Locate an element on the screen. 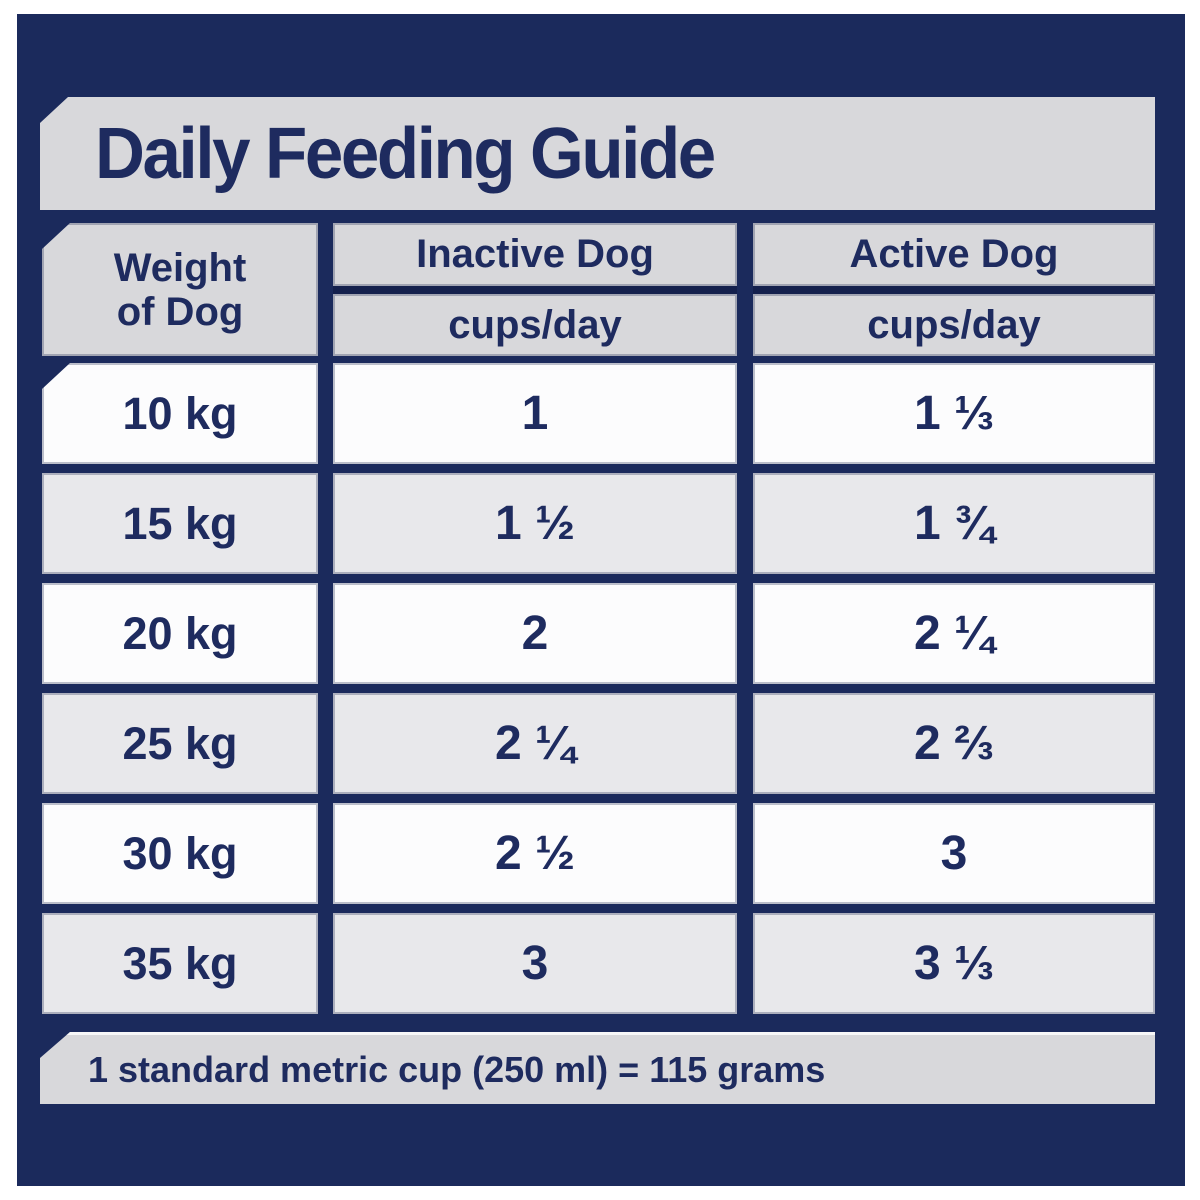 This screenshot has width=1200, height=1200. inactive-value-cell: 2 ½ is located at coordinates (535, 853).